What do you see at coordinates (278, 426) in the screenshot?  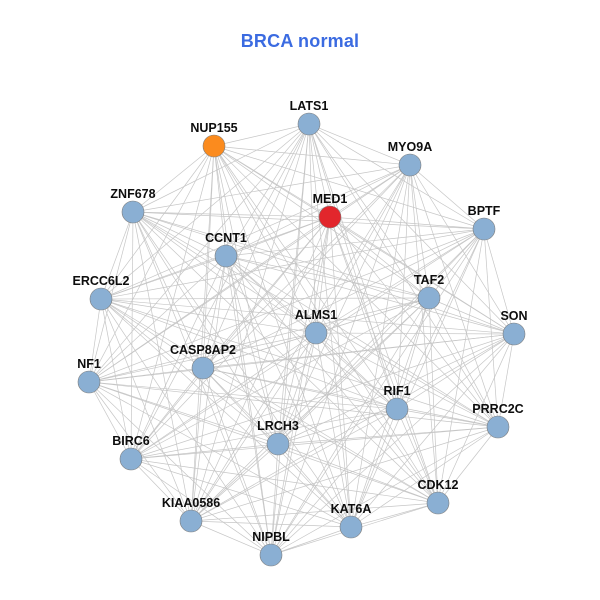 I see `graph-node-label-lrch3: LRCH3` at bounding box center [278, 426].